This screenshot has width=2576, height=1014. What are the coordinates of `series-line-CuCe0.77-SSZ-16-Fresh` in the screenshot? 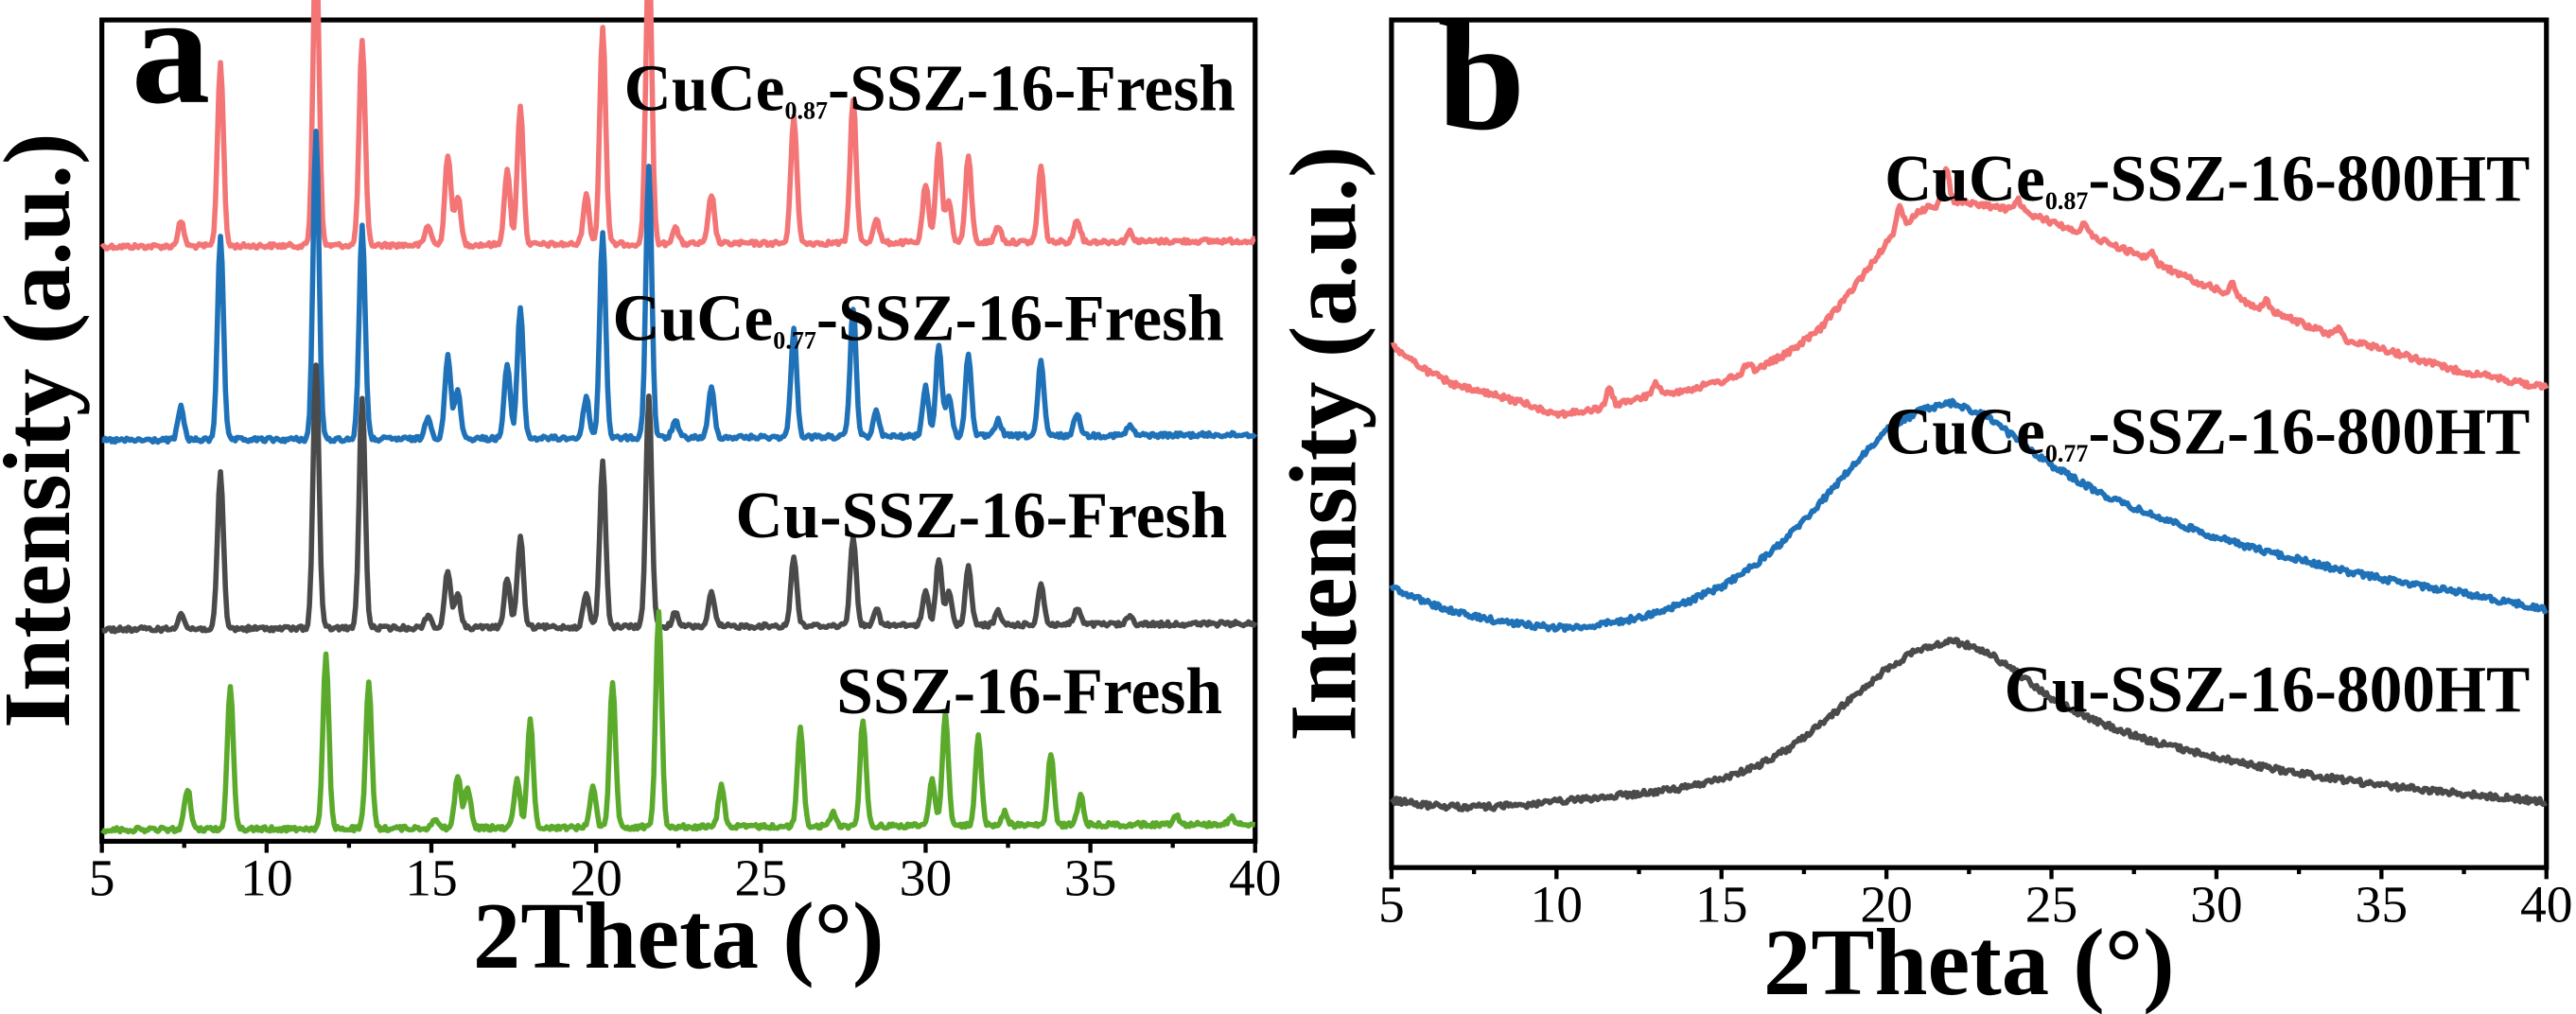 It's located at (679, 287).